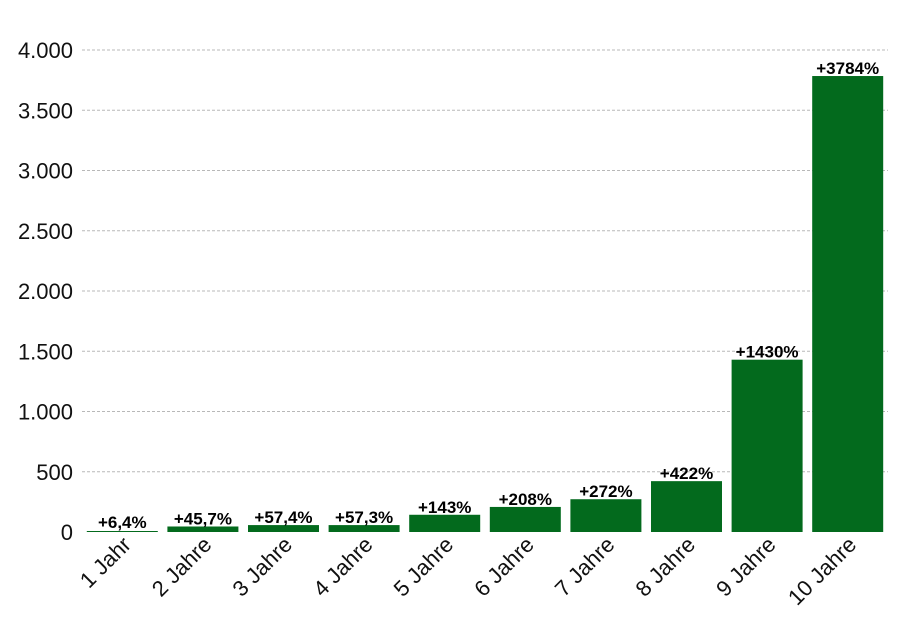 The height and width of the screenshot is (640, 900). Describe the element at coordinates (67, 532) in the screenshot. I see `y-tick-label: 0` at that location.